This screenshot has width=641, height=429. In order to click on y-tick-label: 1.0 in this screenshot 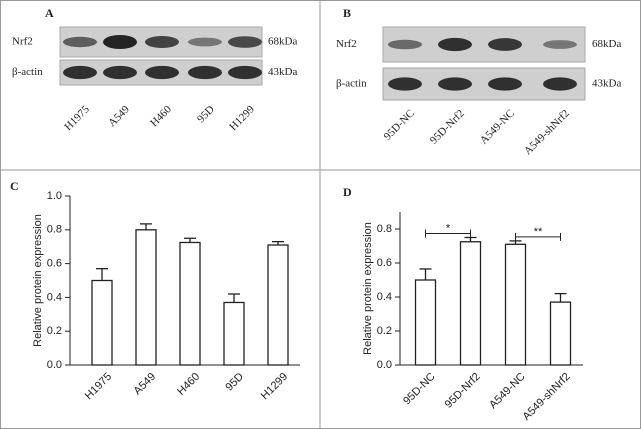, I will do `click(54, 196)`.